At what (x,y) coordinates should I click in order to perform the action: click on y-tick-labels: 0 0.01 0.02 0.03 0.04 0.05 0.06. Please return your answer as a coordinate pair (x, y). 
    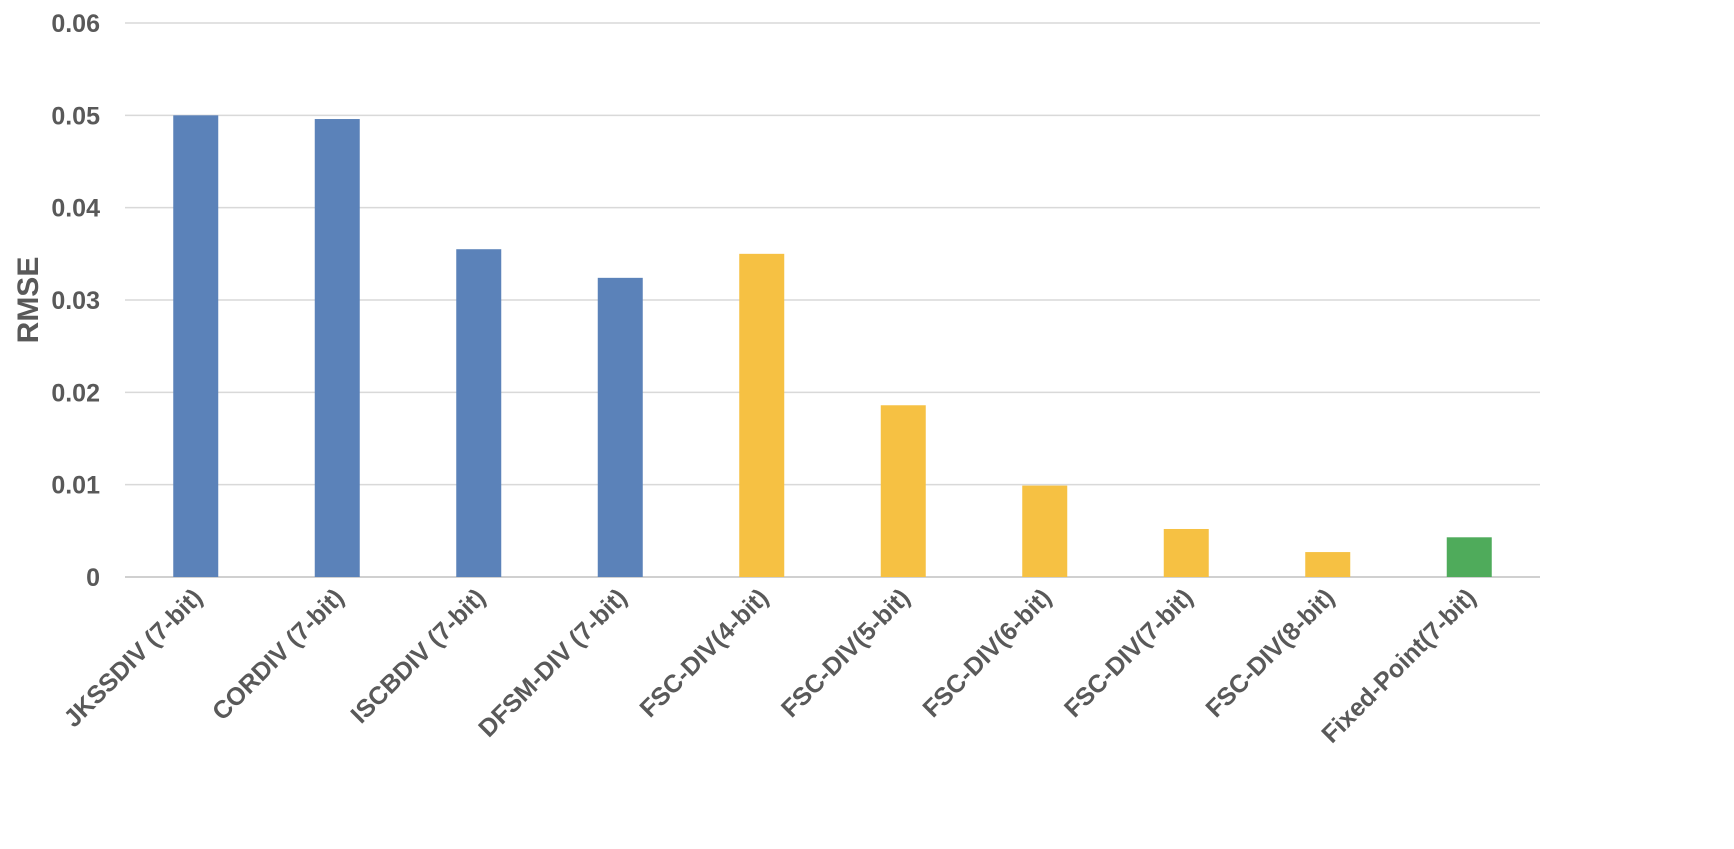
    Looking at the image, I should click on (75, 301).